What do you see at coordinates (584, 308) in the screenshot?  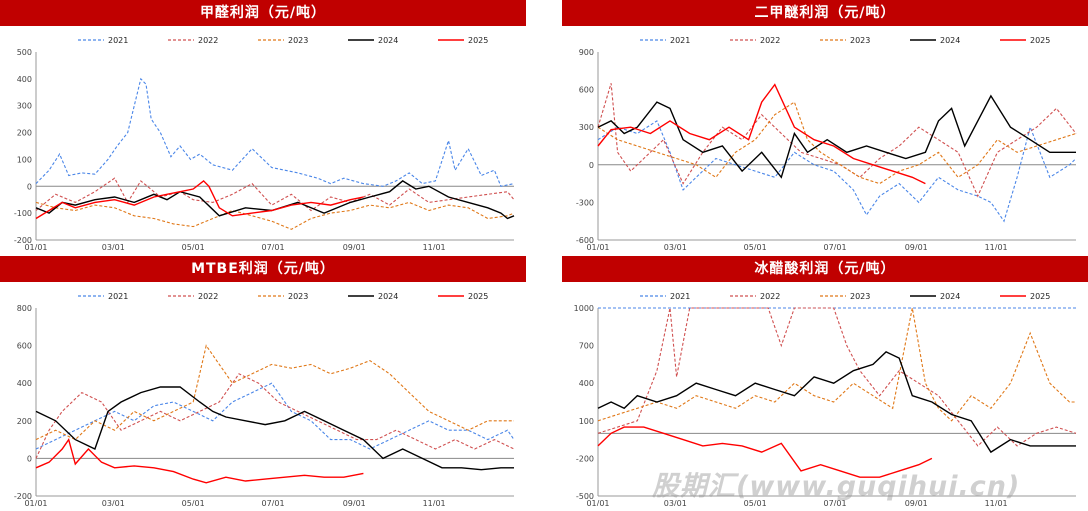 I see `y-tick-label: 1000` at bounding box center [584, 308].